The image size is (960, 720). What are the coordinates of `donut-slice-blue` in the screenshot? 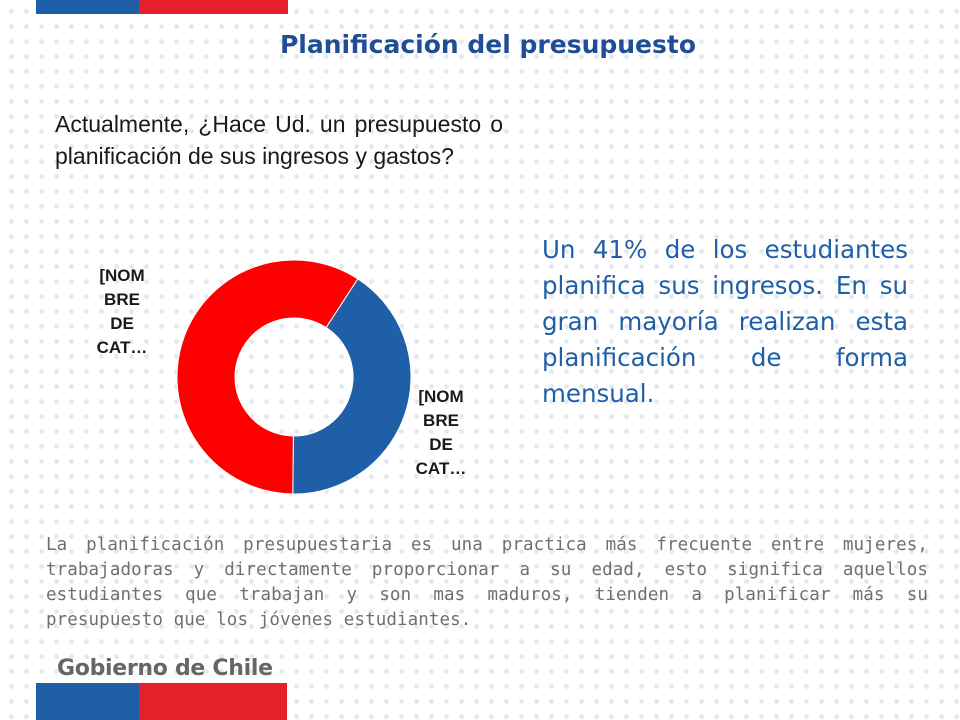 It's located at (352, 386).